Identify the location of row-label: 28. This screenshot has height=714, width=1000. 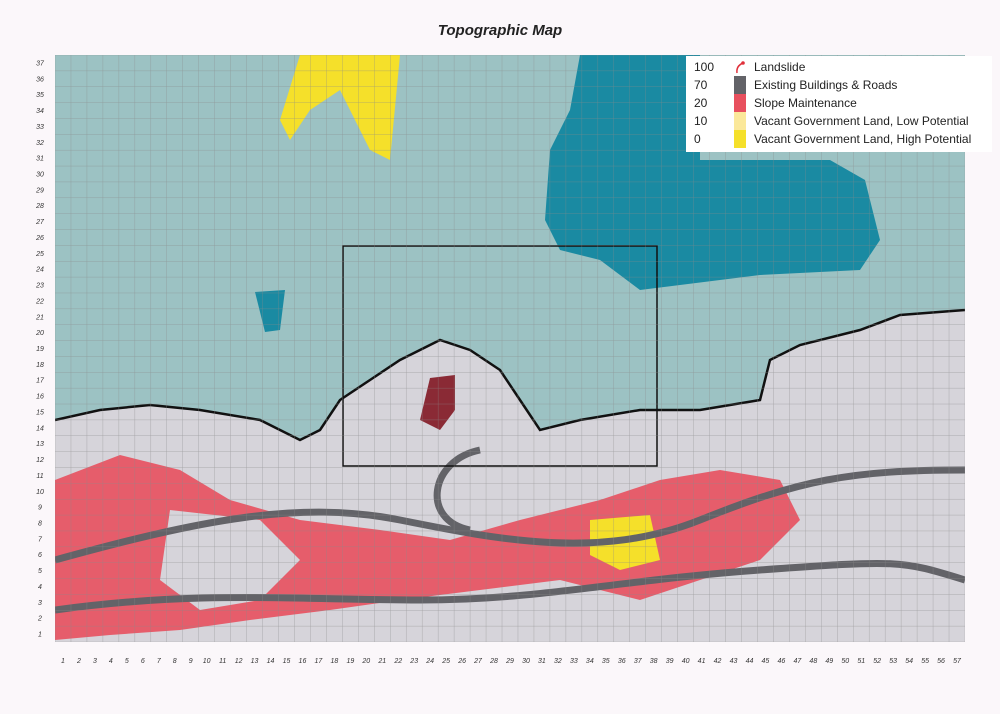
(39, 206).